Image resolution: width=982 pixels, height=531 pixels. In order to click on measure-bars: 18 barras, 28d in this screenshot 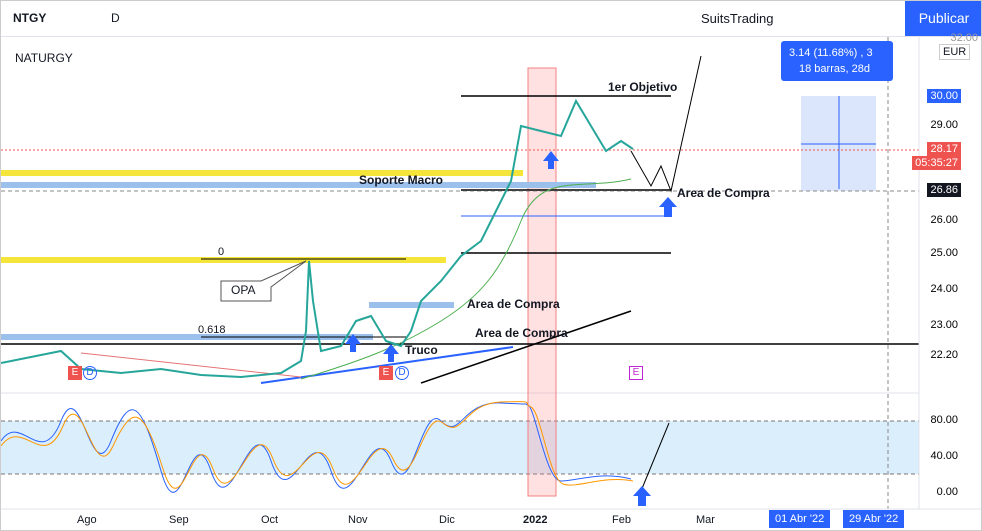, I will do `click(834, 69)`.